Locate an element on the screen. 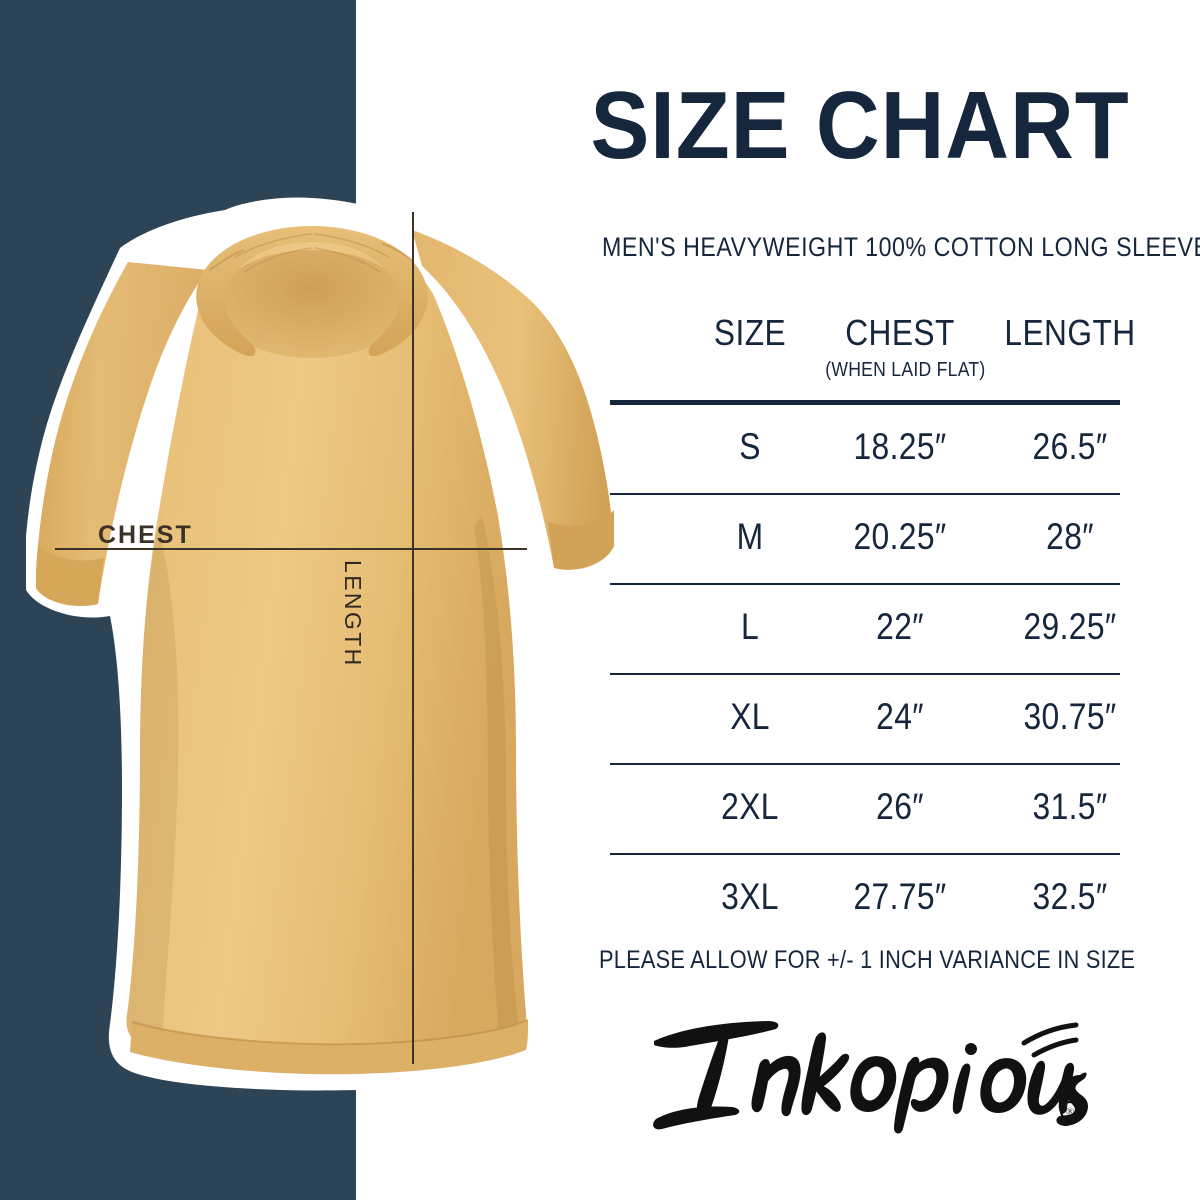  cell-chest: 22″ is located at coordinates (900, 626).